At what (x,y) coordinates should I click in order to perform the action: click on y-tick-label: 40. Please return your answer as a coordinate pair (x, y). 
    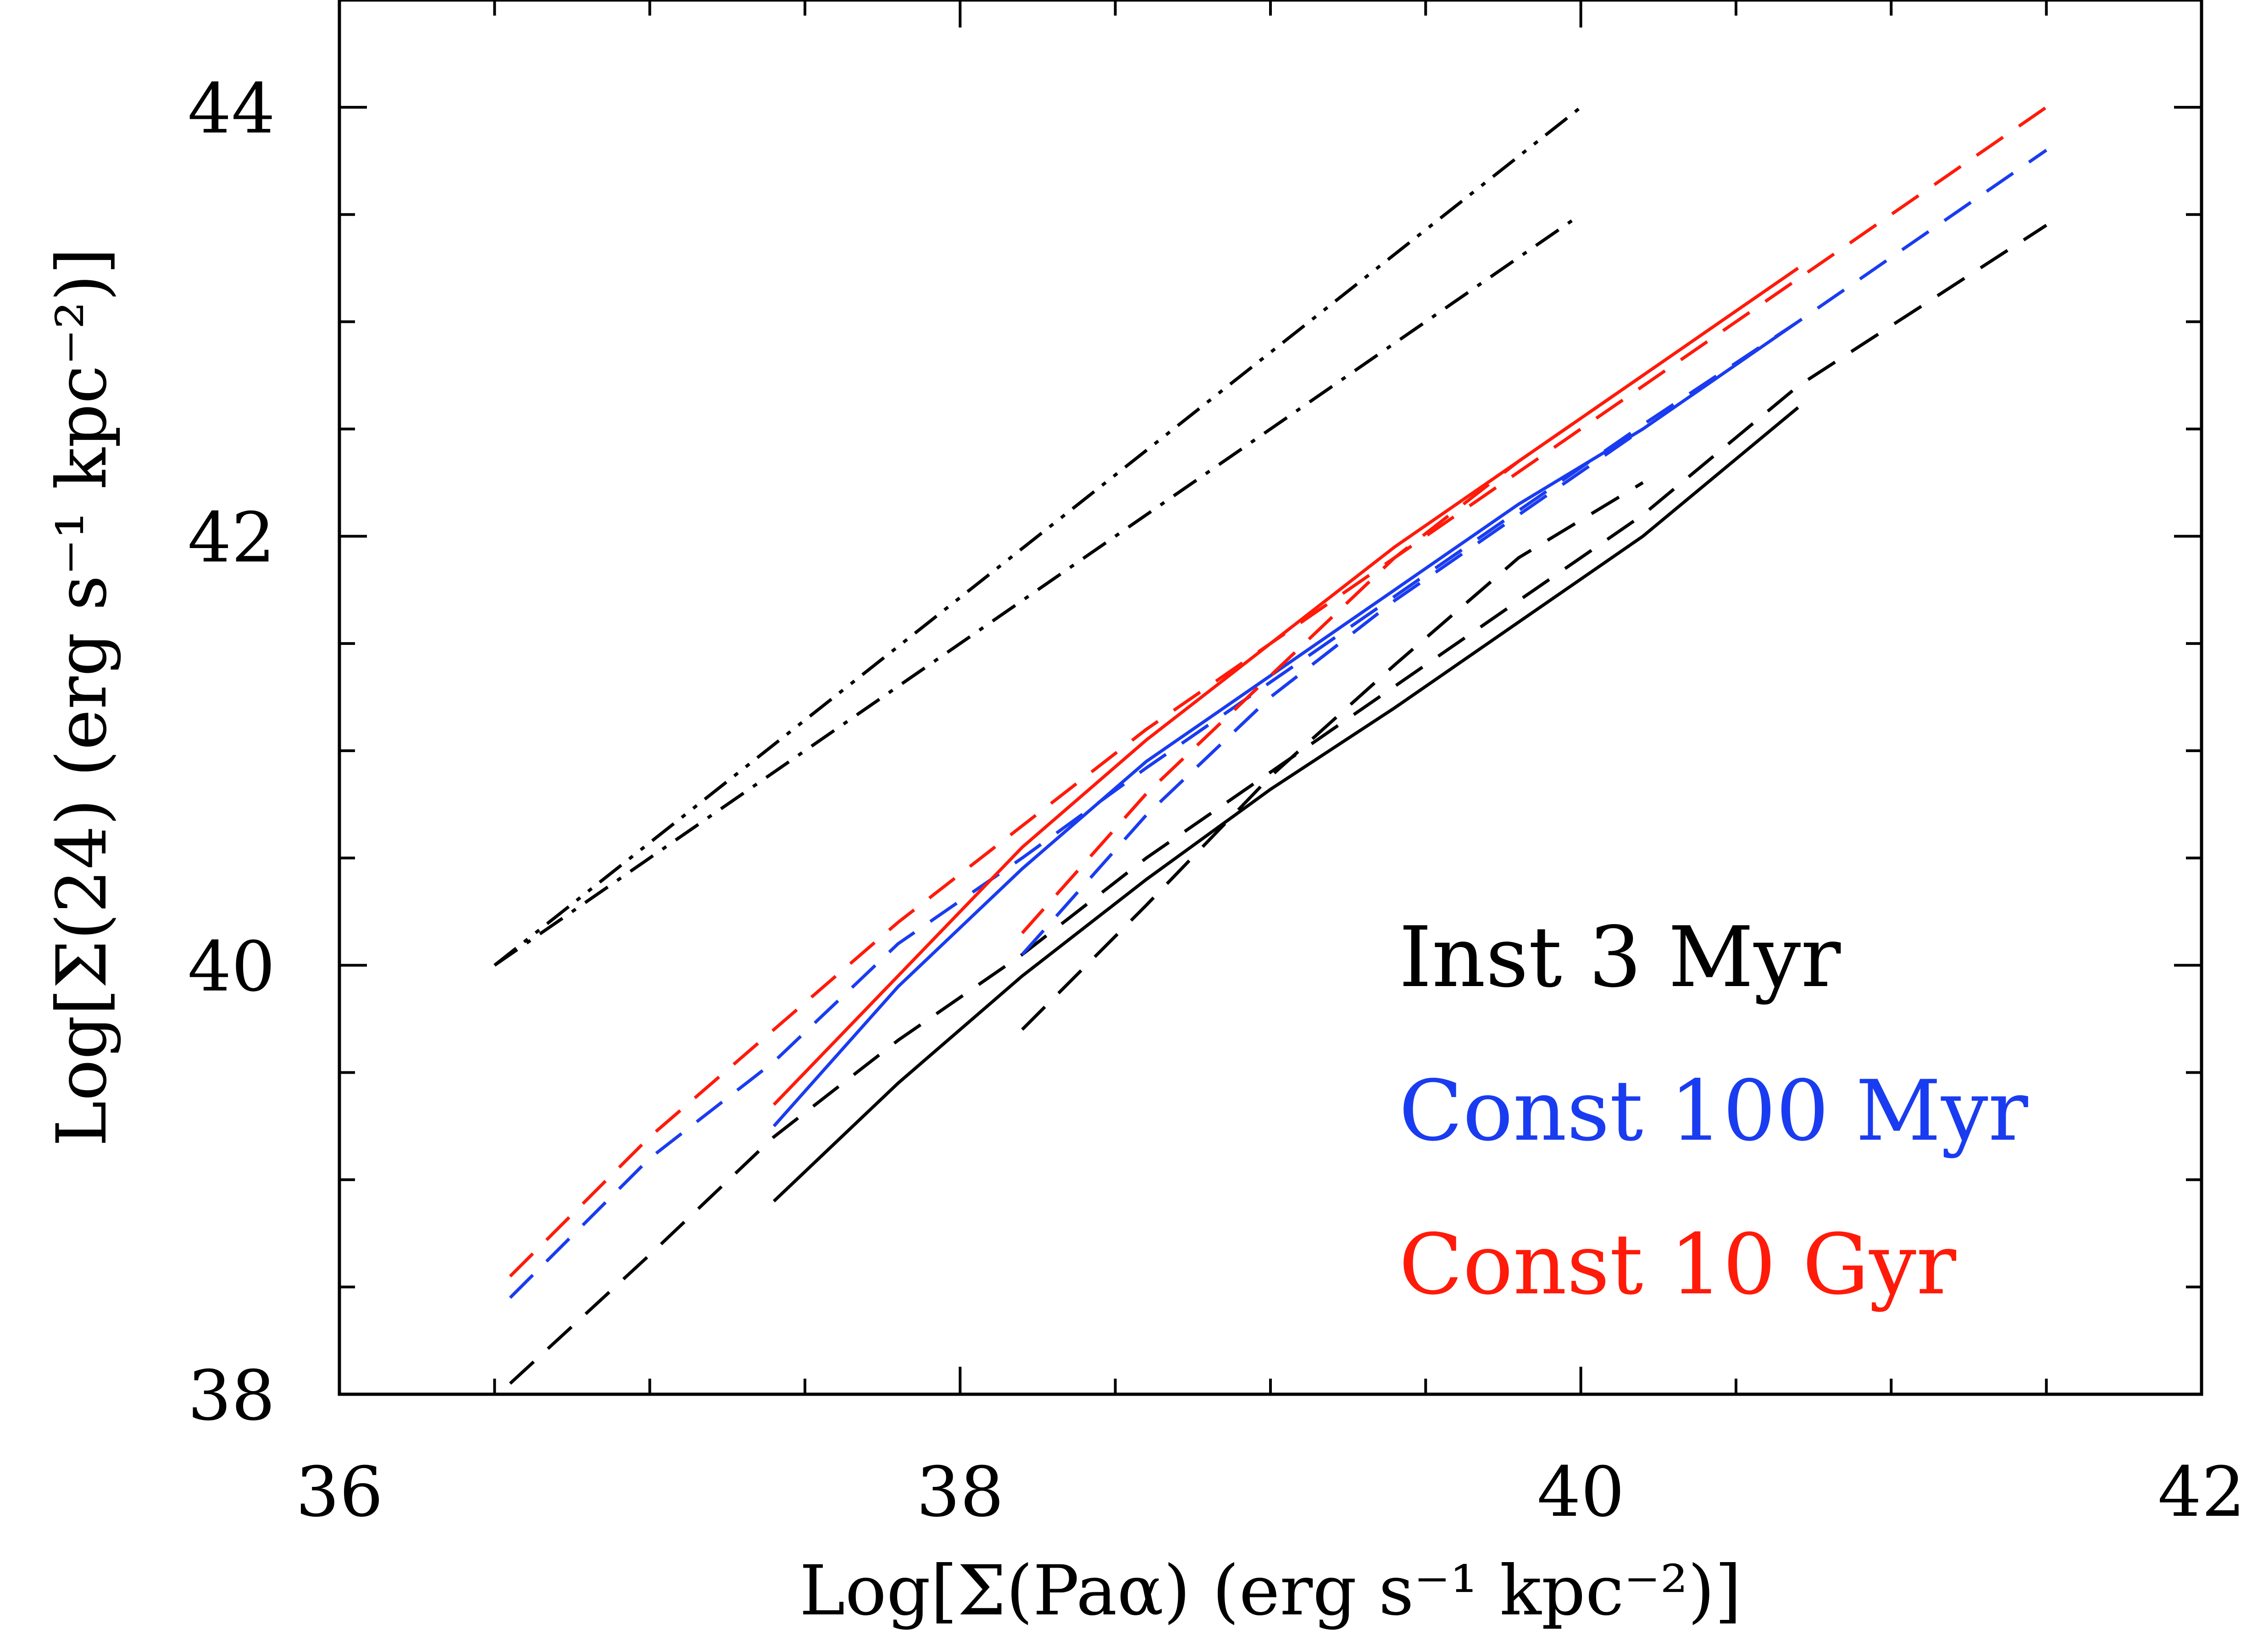
    Looking at the image, I should click on (232, 967).